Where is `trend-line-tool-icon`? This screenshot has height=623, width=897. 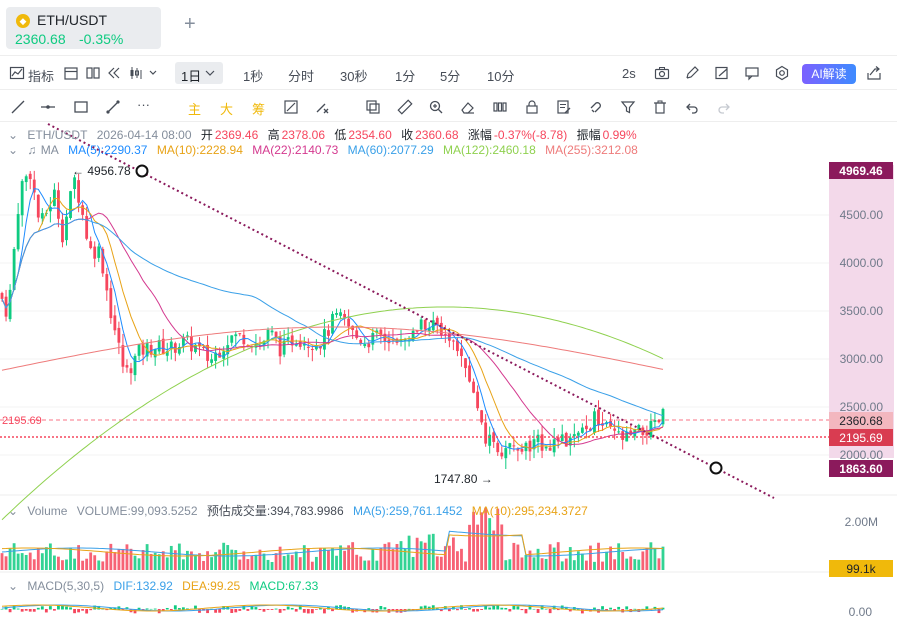 trend-line-tool-icon is located at coordinates (18, 107).